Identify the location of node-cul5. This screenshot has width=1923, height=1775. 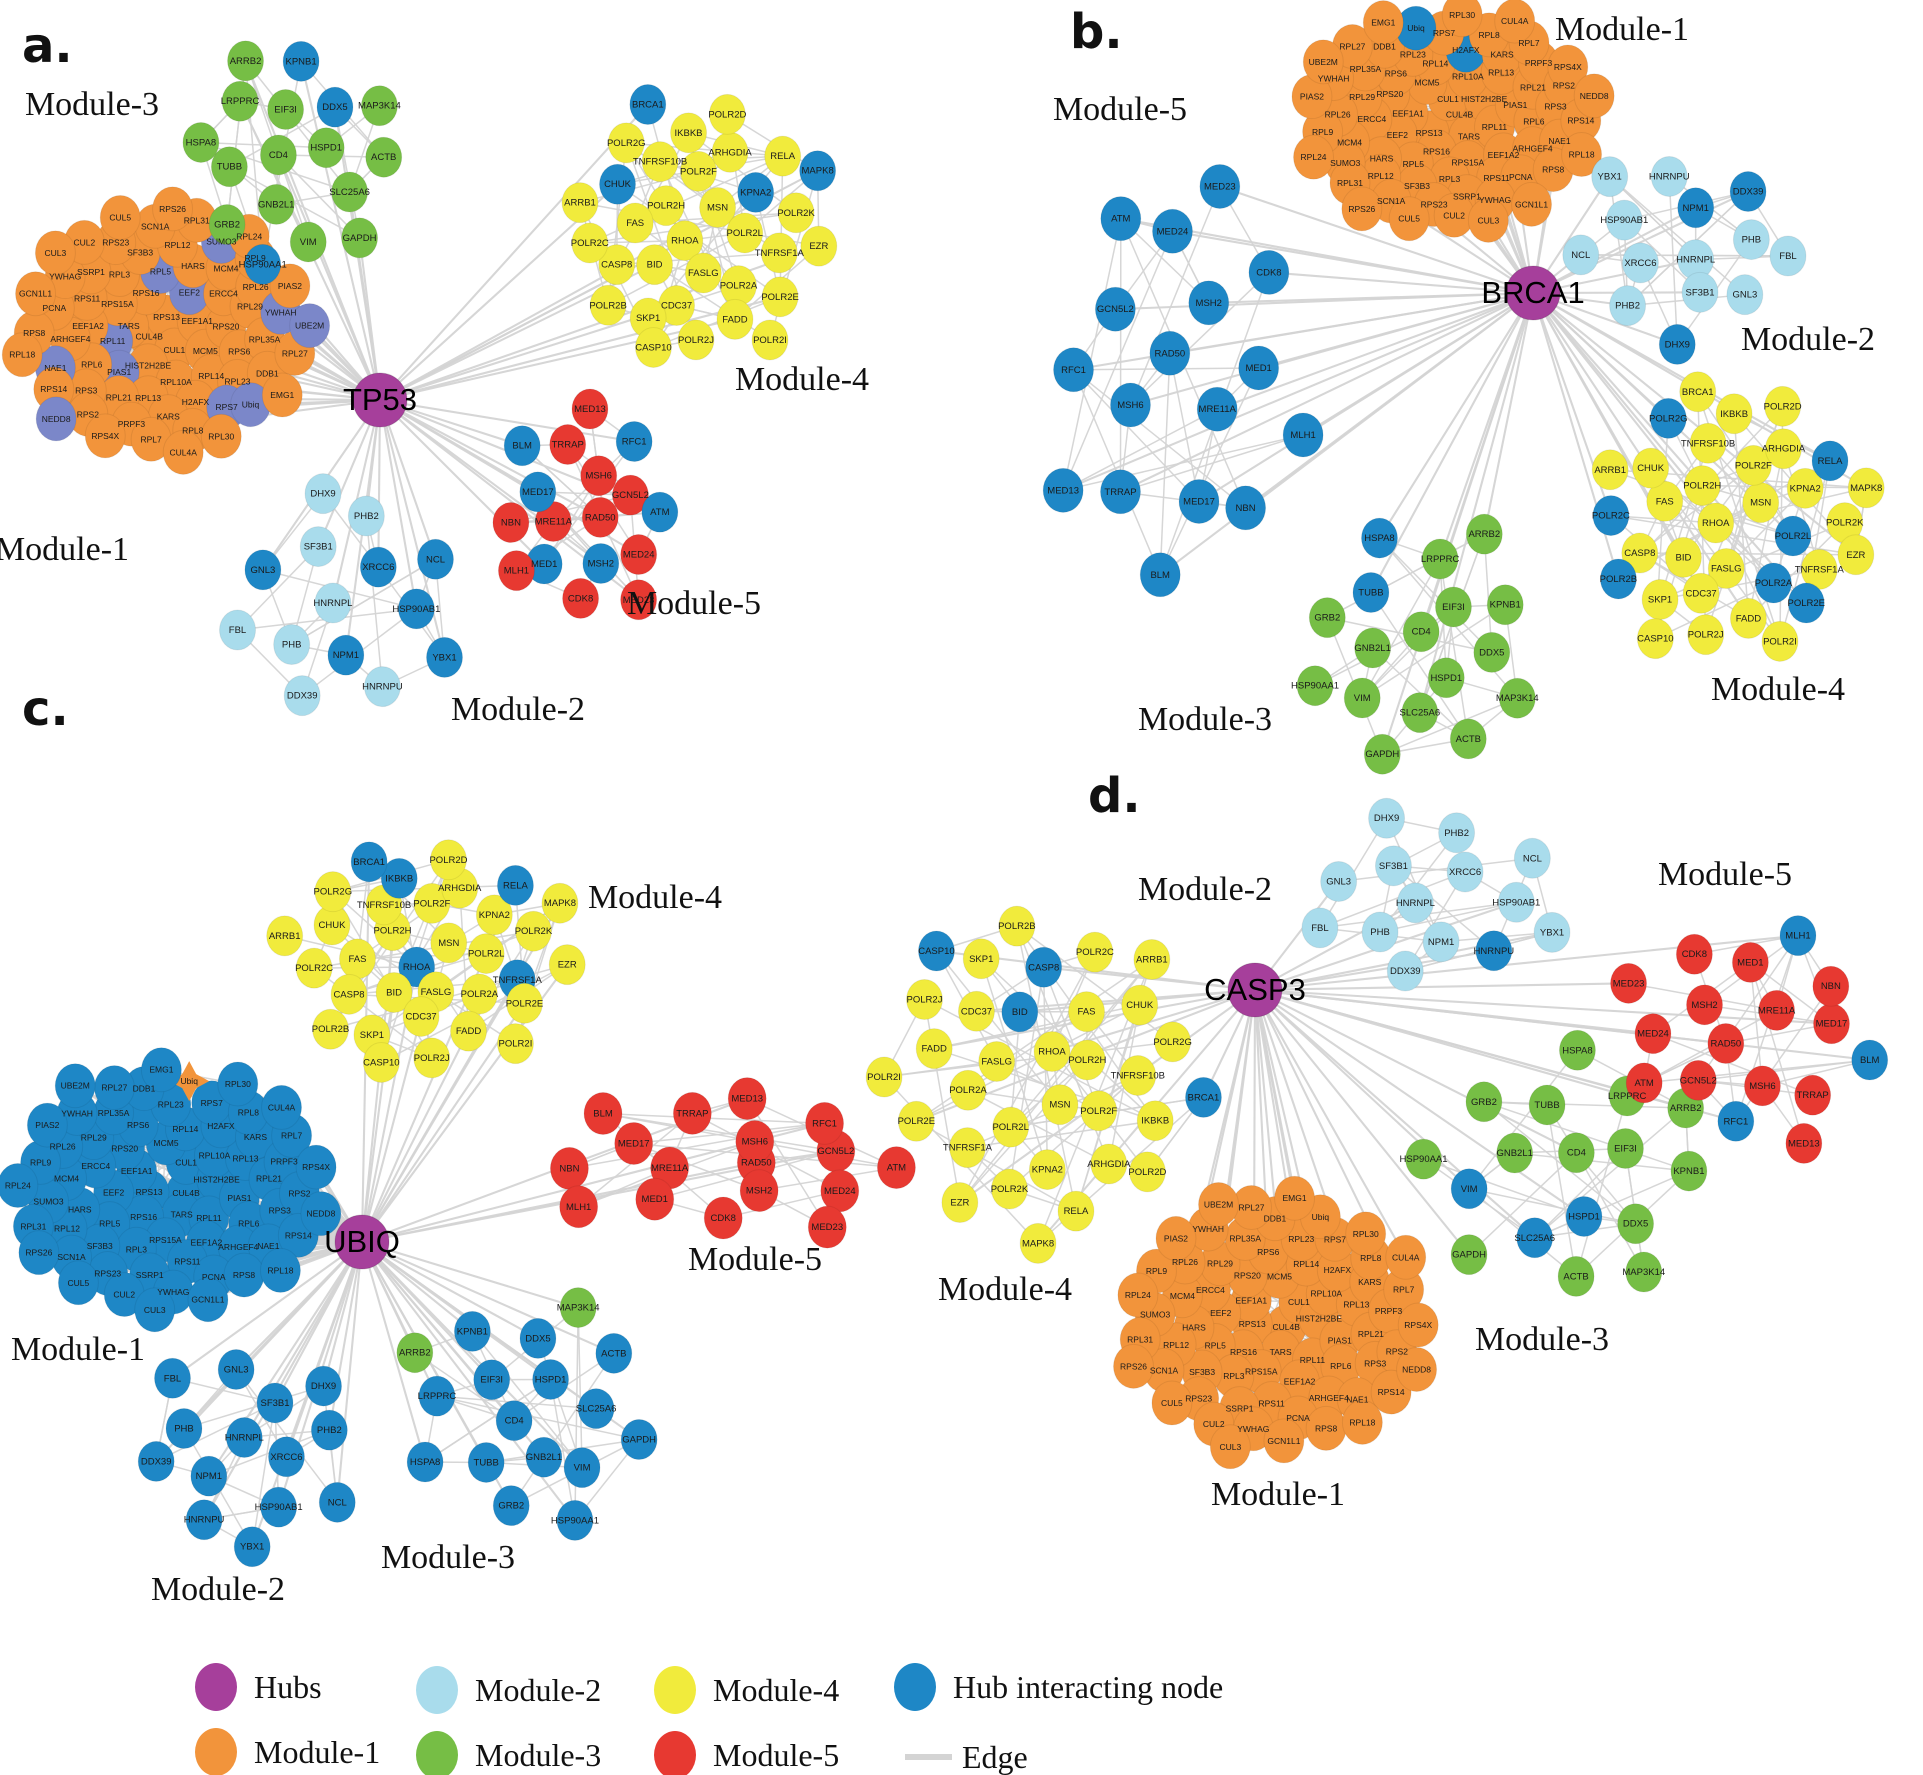
(1172, 1403).